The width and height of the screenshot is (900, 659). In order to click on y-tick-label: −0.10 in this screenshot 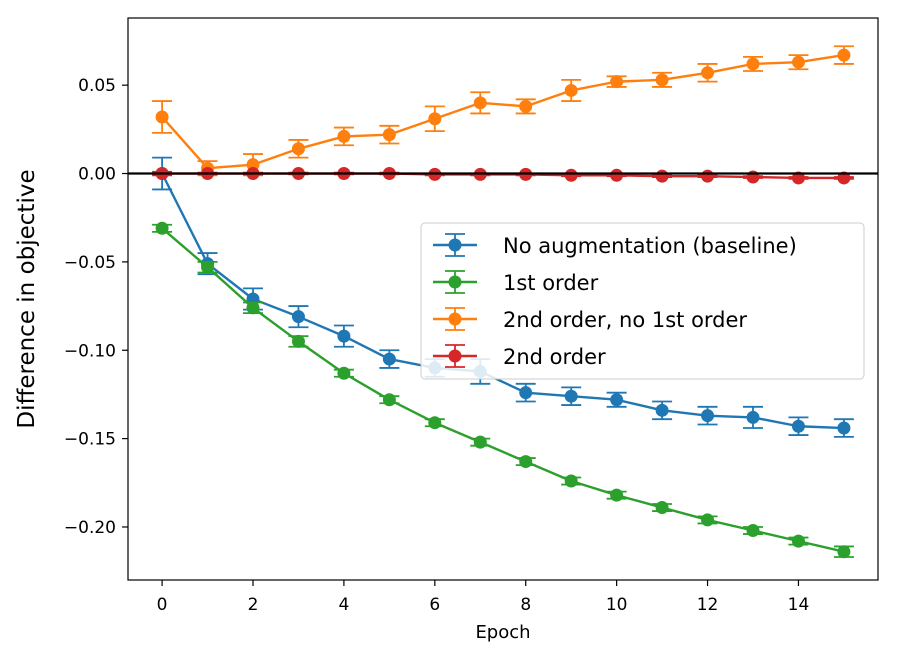, I will do `click(90, 351)`.